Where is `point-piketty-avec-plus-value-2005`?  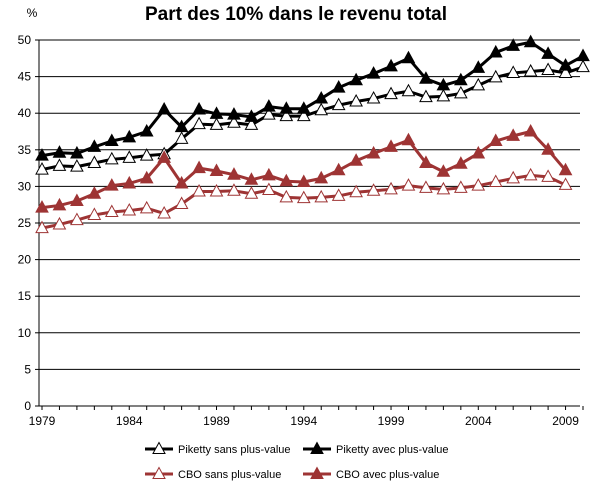 point-piketty-avec-plus-value-2005 is located at coordinates (495, 51).